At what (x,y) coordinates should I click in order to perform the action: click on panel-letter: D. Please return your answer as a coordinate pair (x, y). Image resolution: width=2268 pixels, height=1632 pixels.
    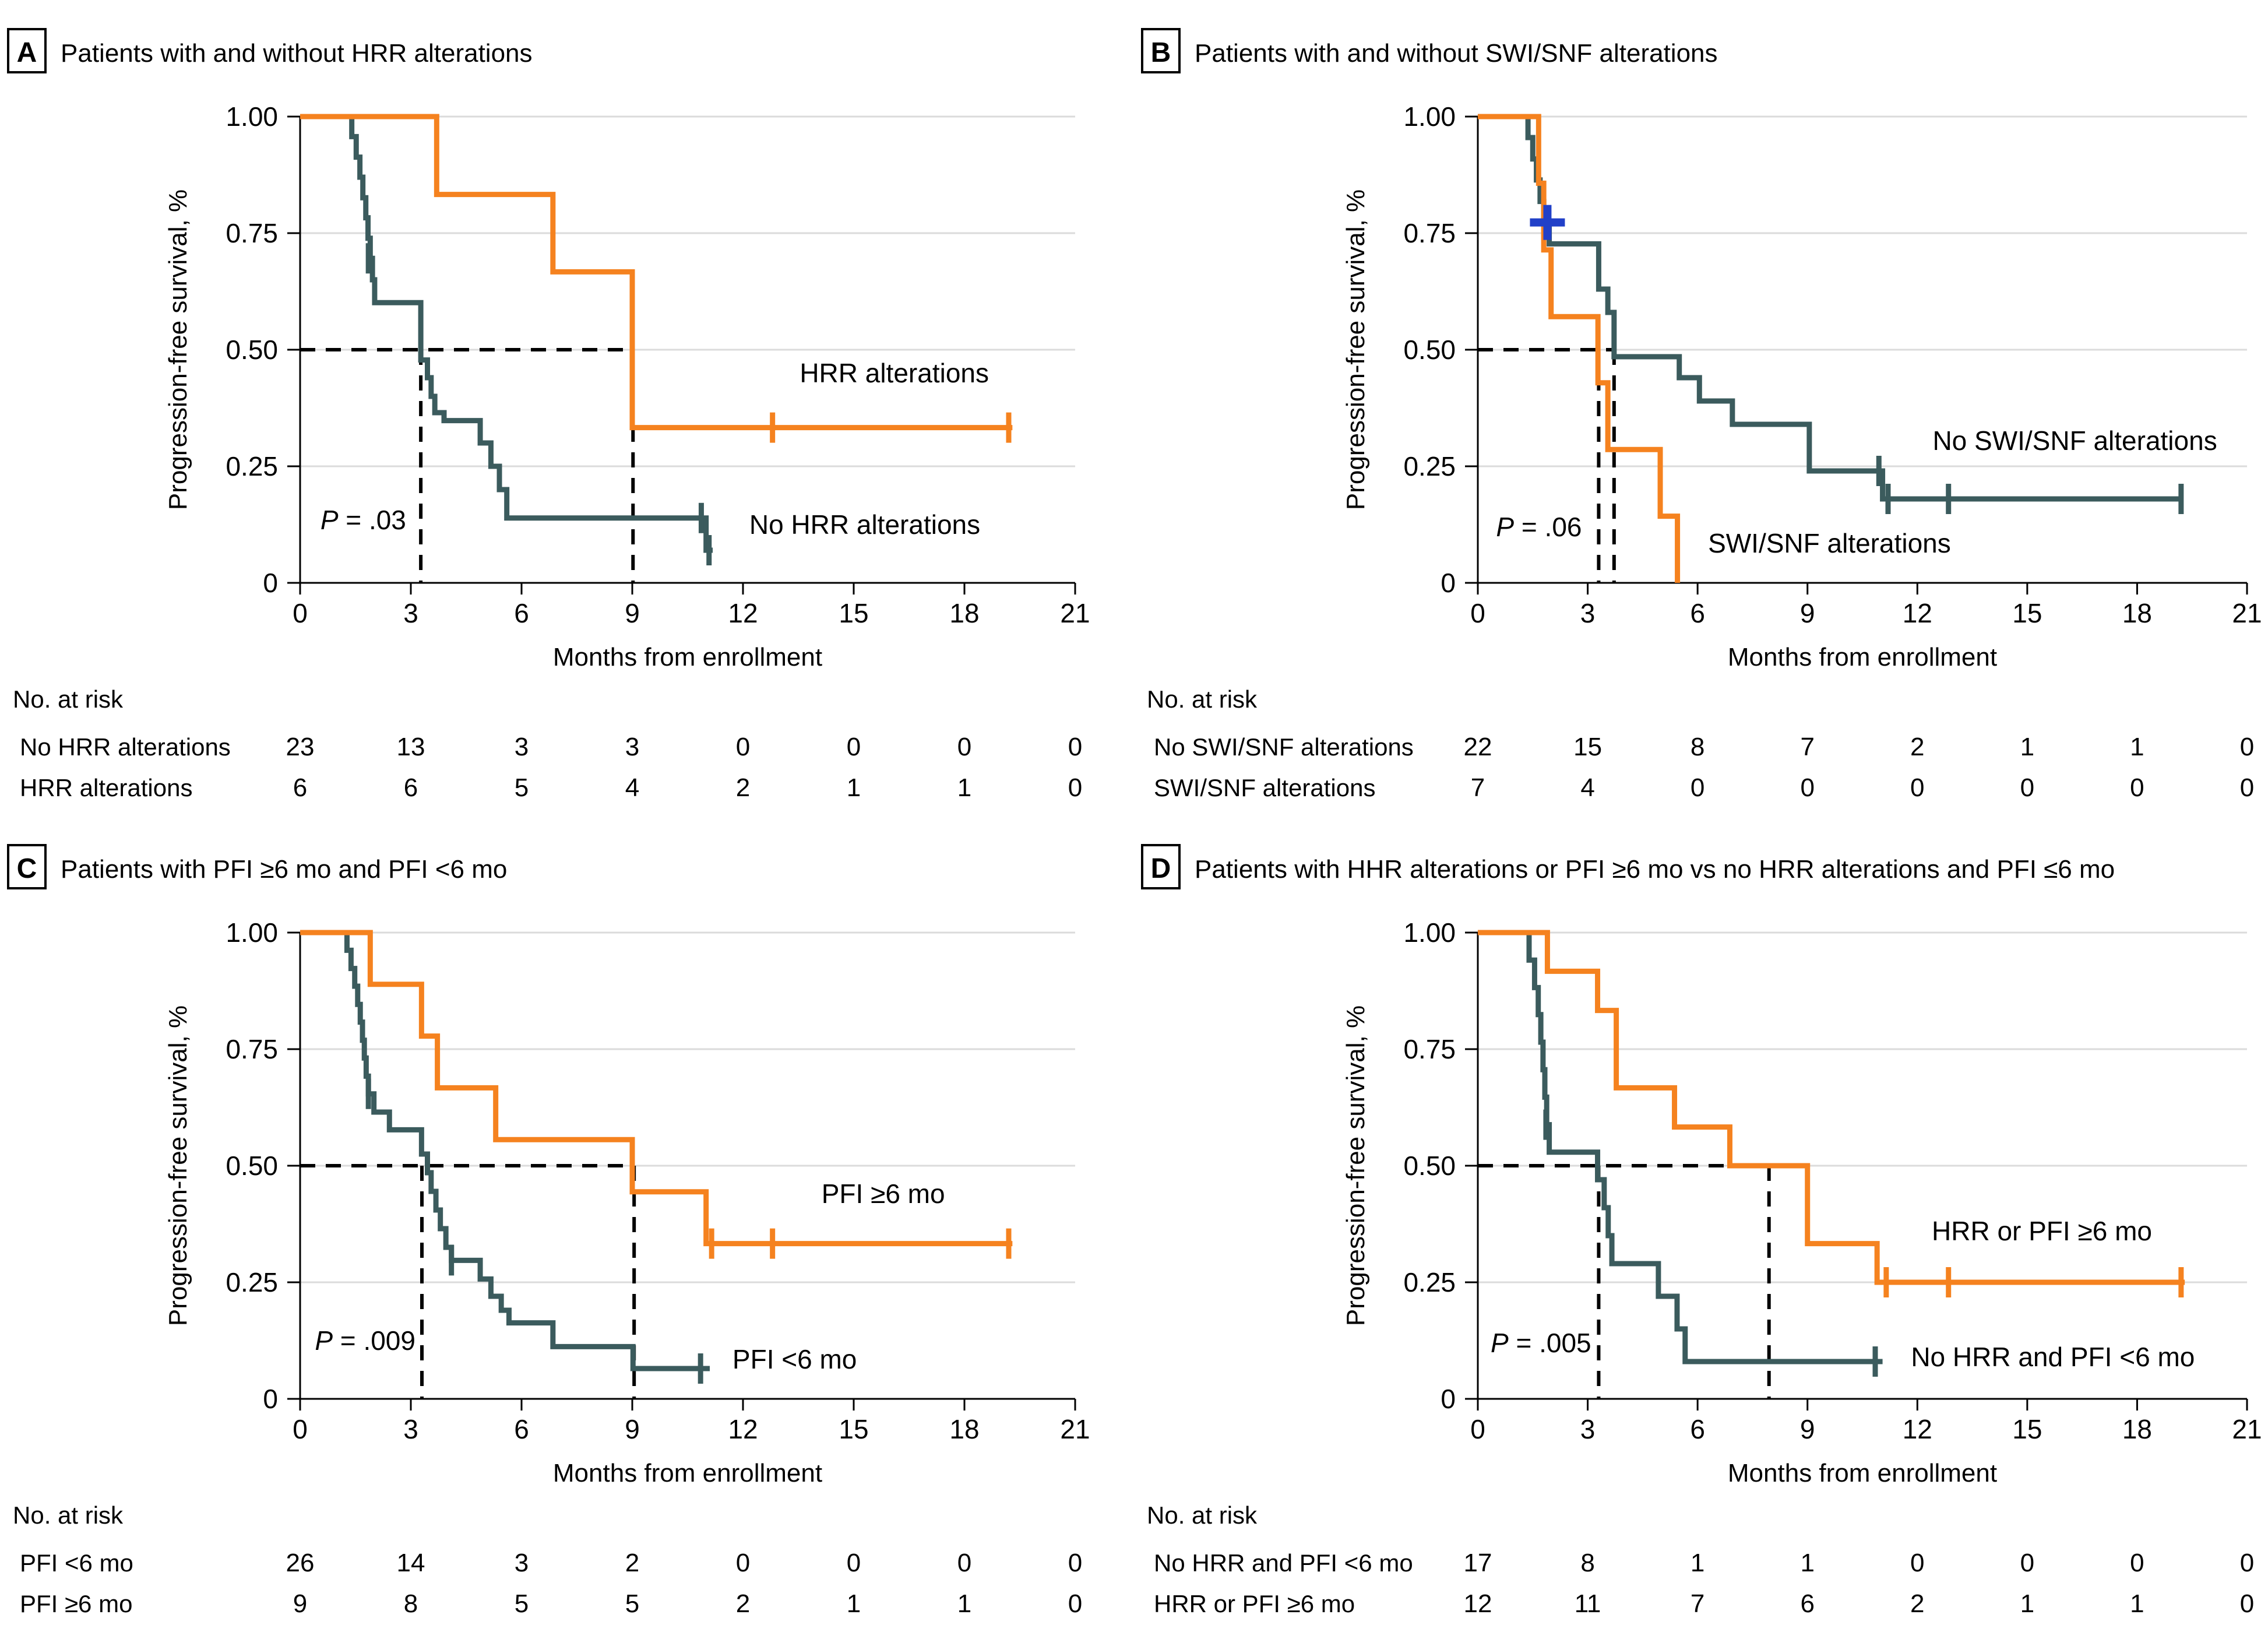
    Looking at the image, I should click on (1161, 868).